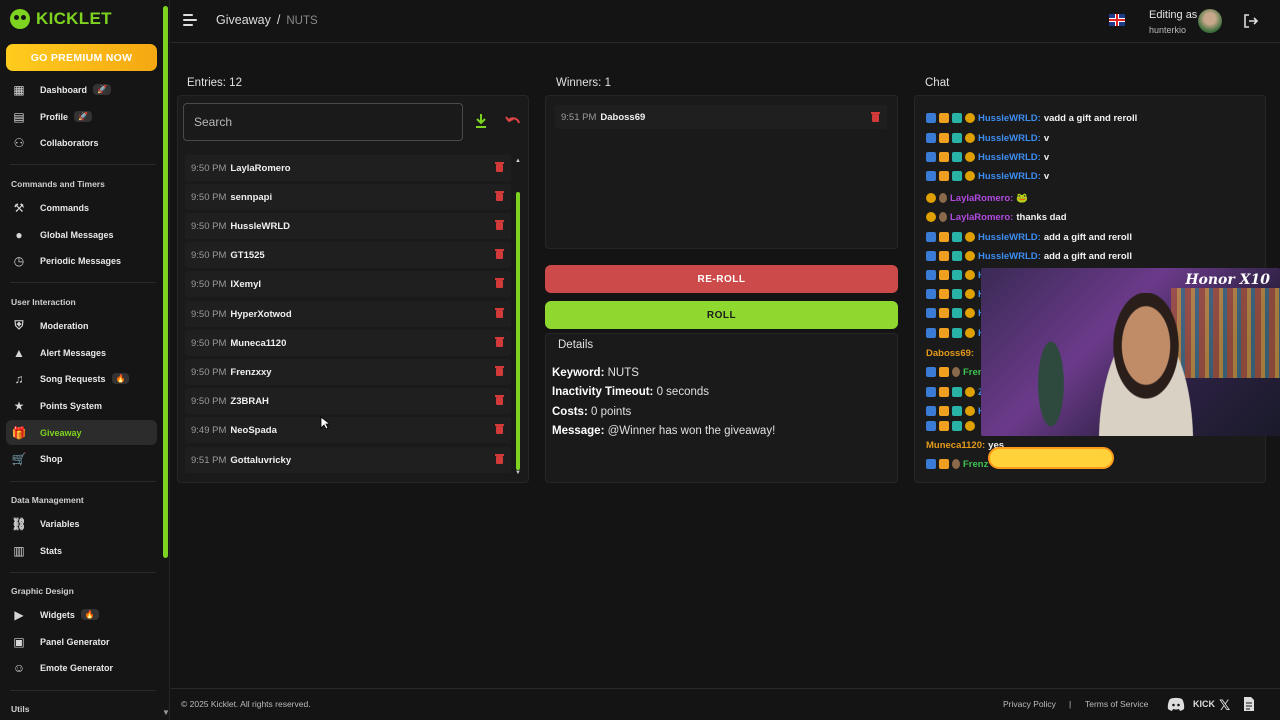  What do you see at coordinates (47, 500) in the screenshot?
I see `section-title-data-management: Data Management` at bounding box center [47, 500].